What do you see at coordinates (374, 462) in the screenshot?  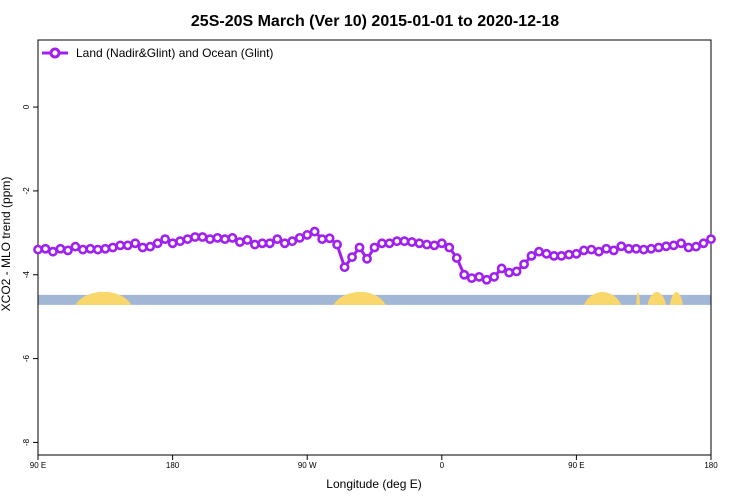 I see `x-axis: 90 E 180 90 W 0 90 E 180` at bounding box center [374, 462].